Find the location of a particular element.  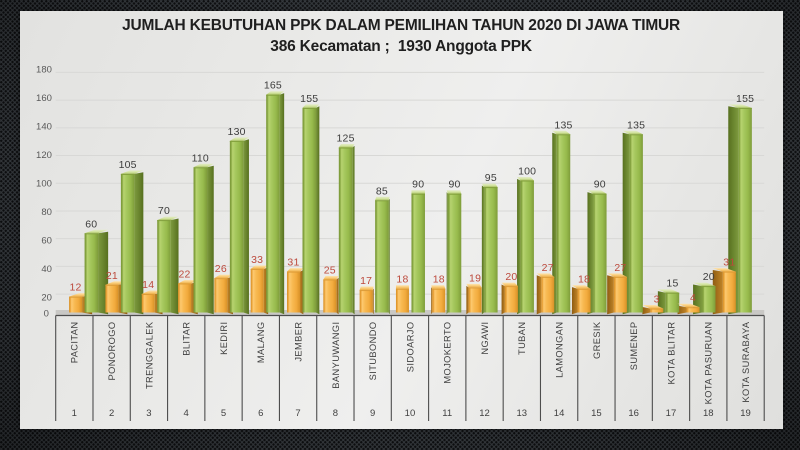

svg-text: TUBAN is located at coordinates (522, 339).